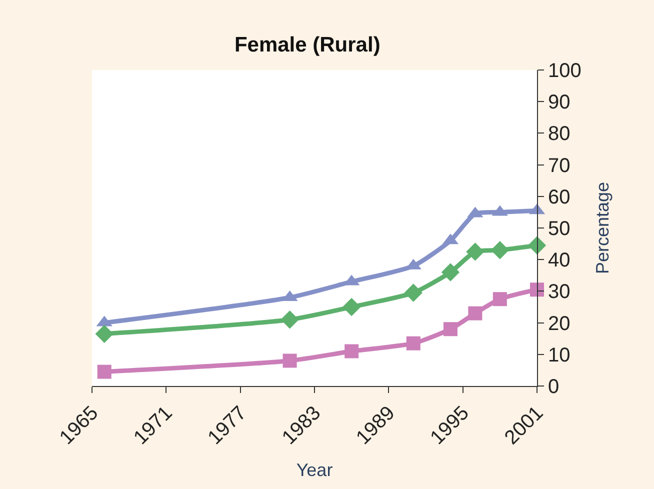 This screenshot has height=489, width=654. I want to click on y-tick-label: 10, so click(559, 355).